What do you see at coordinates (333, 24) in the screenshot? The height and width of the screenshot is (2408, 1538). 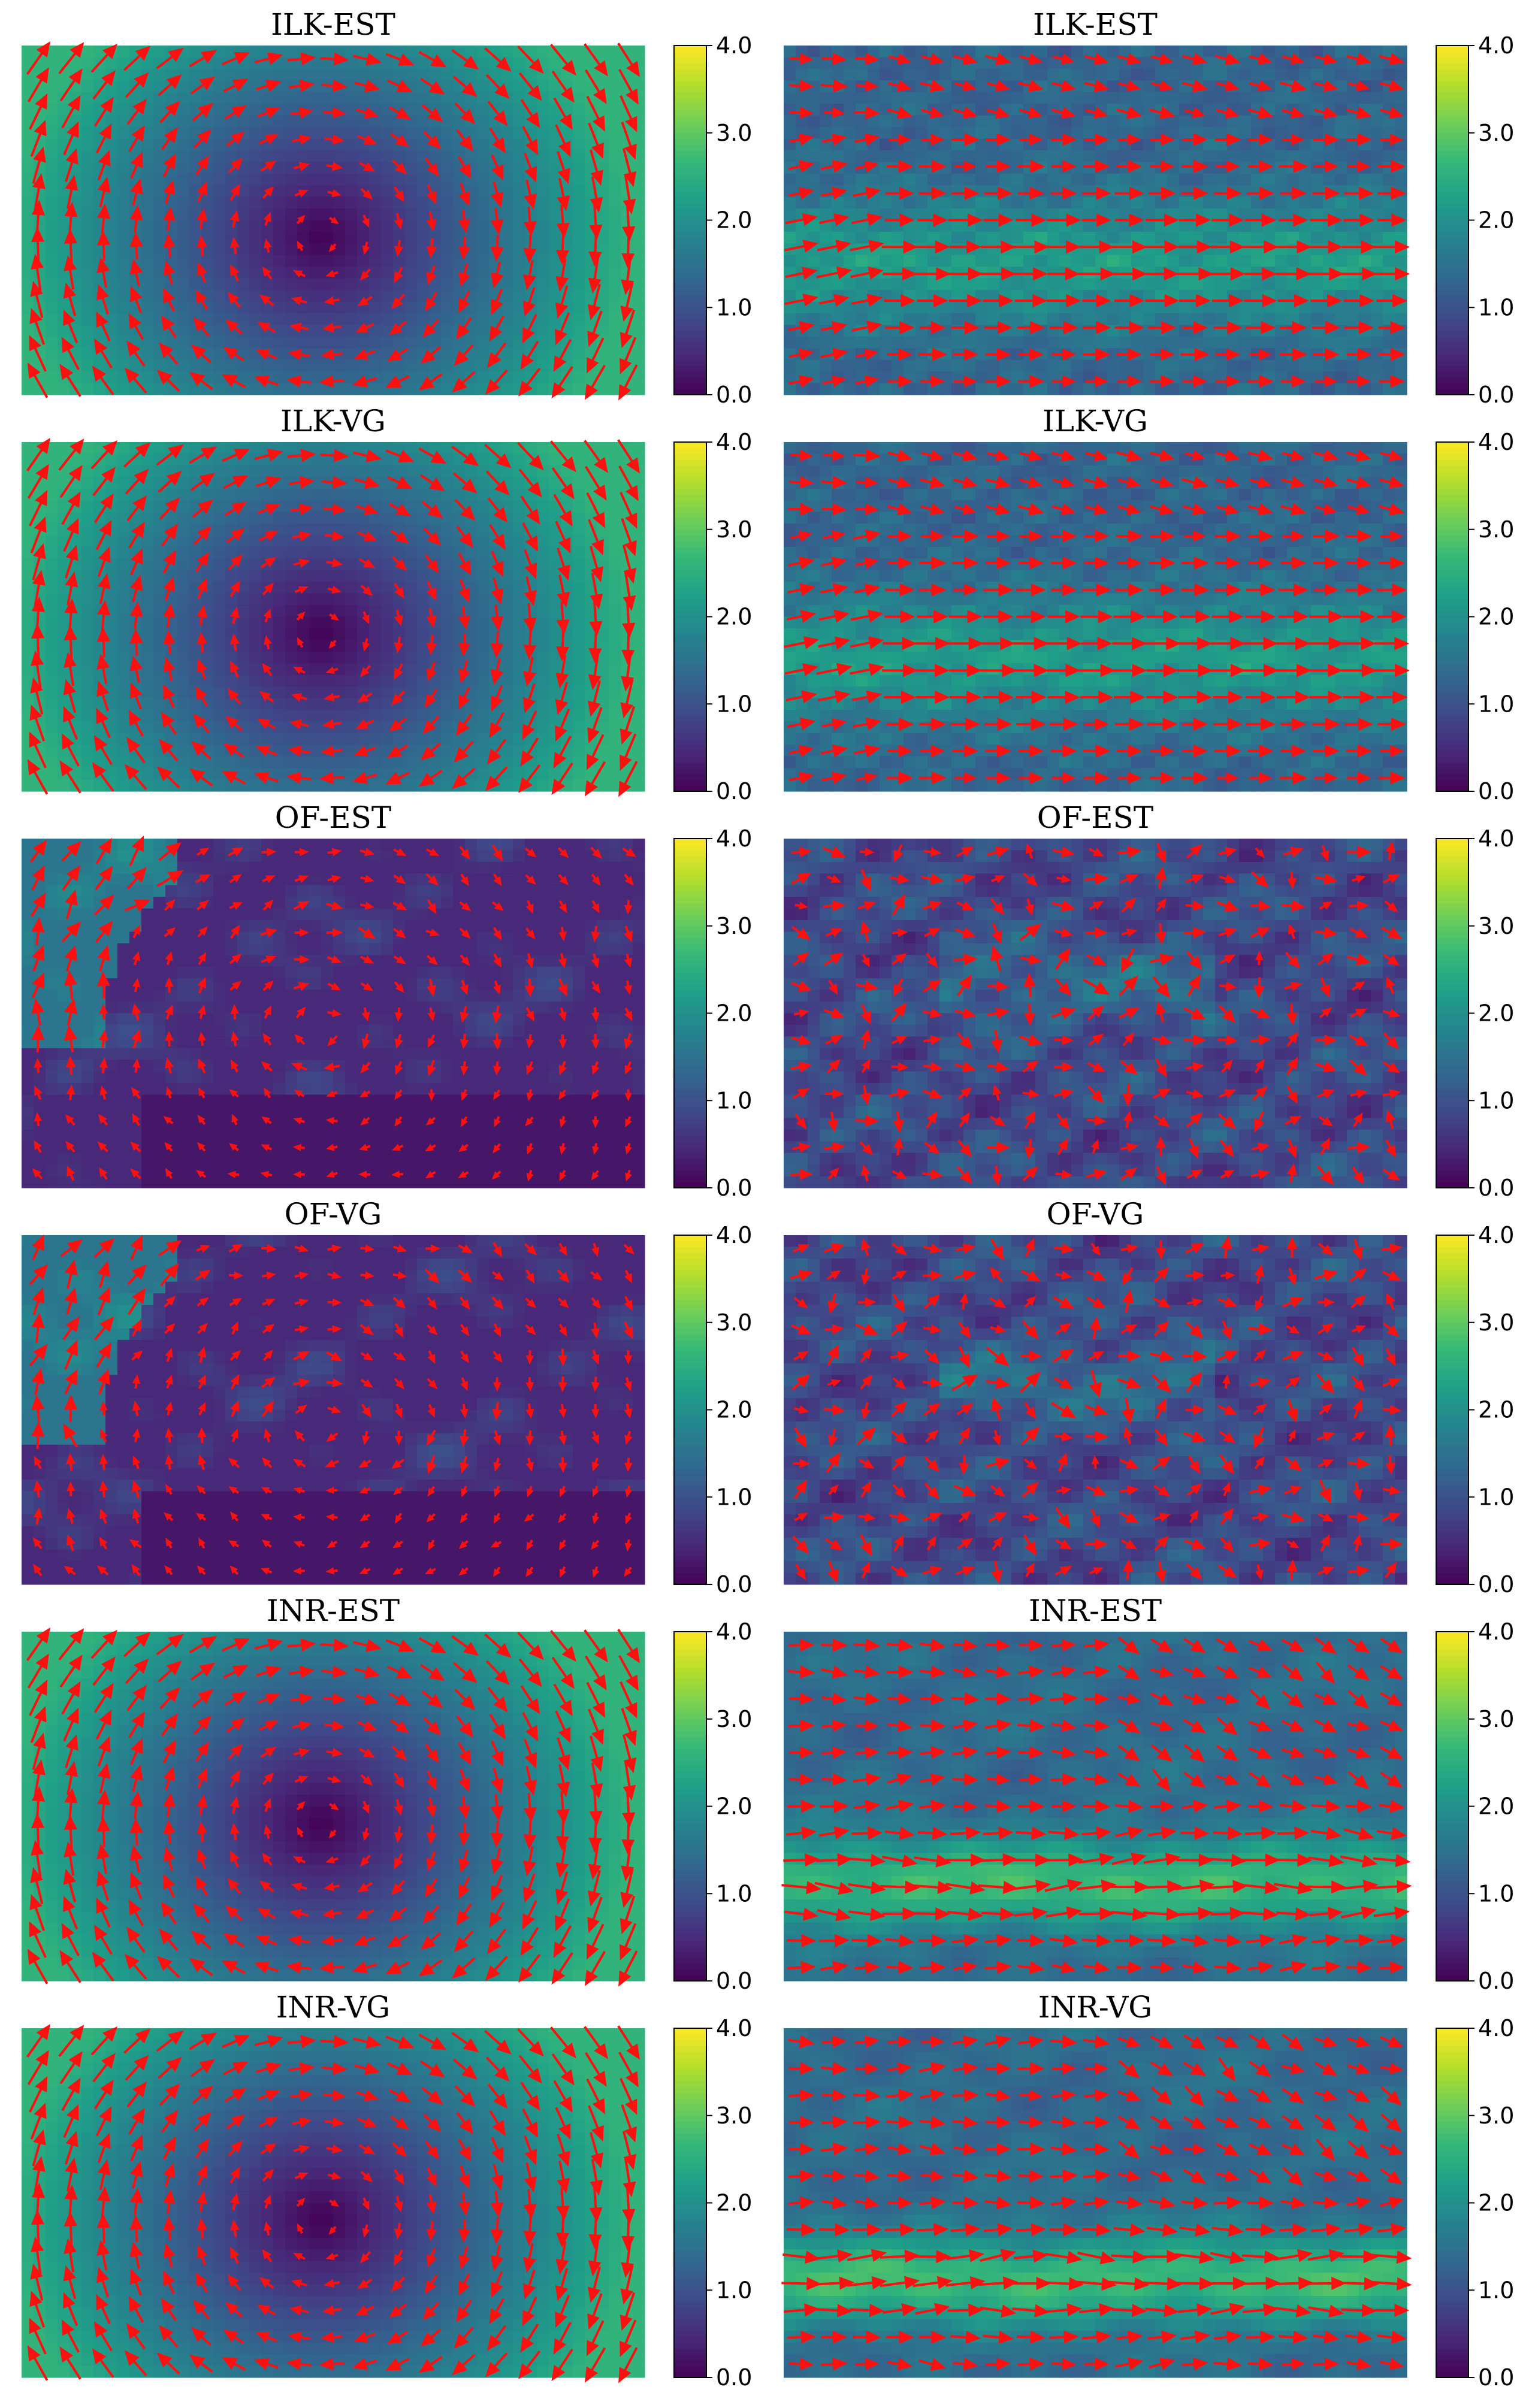 I see `panel-title: ILK-EST` at bounding box center [333, 24].